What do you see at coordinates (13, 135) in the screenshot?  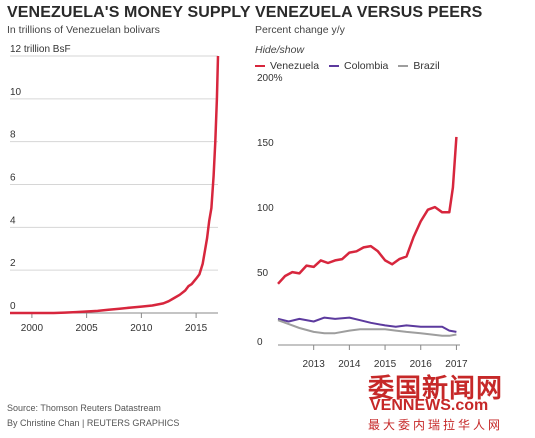 I see `left-y-tick-label: 8` at bounding box center [13, 135].